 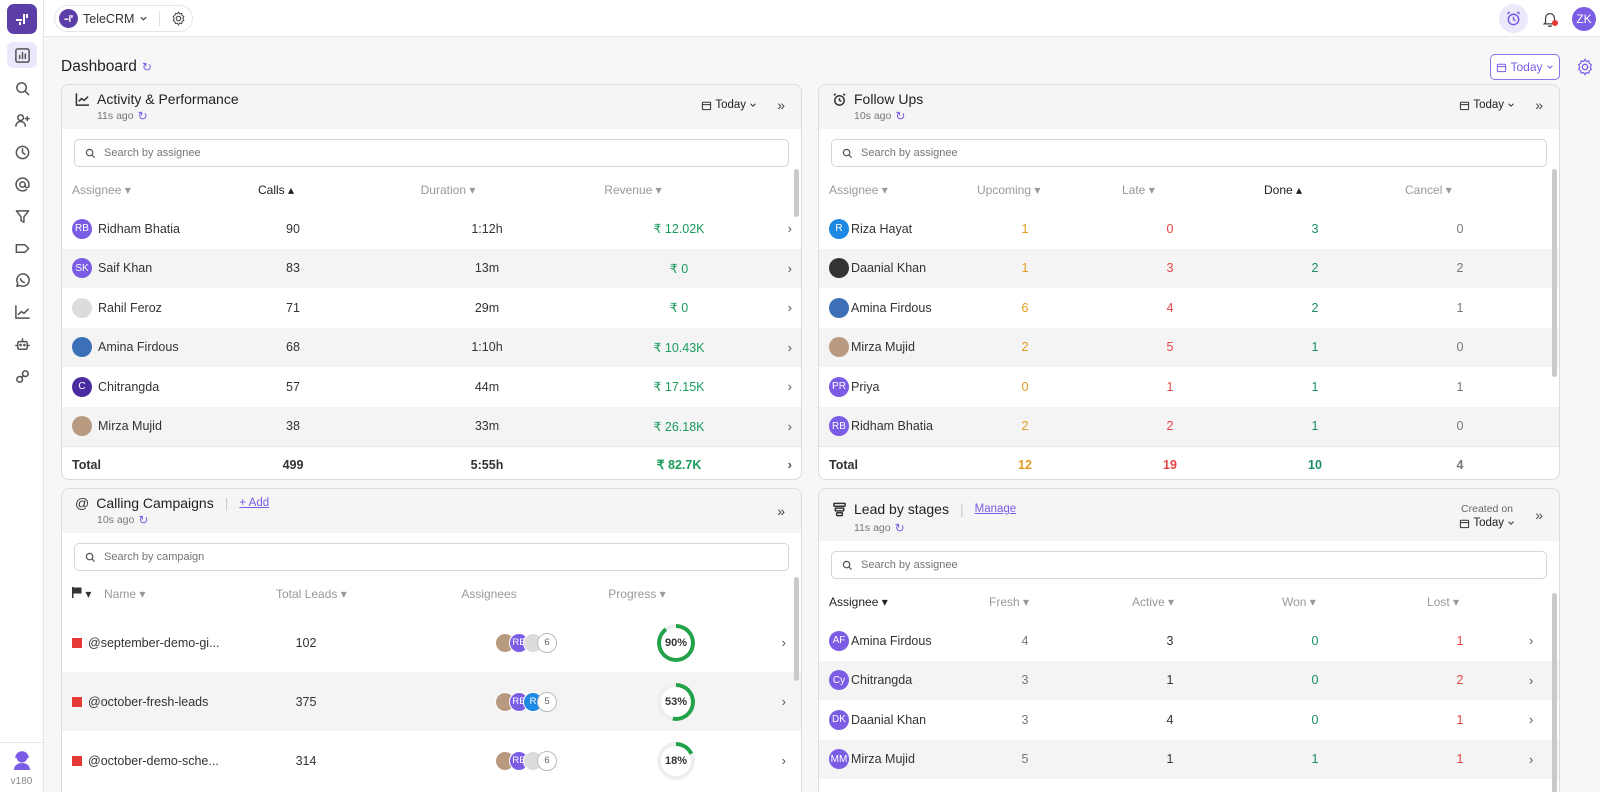 What do you see at coordinates (22, 376) in the screenshot?
I see `sidebar-item-integrations` at bounding box center [22, 376].